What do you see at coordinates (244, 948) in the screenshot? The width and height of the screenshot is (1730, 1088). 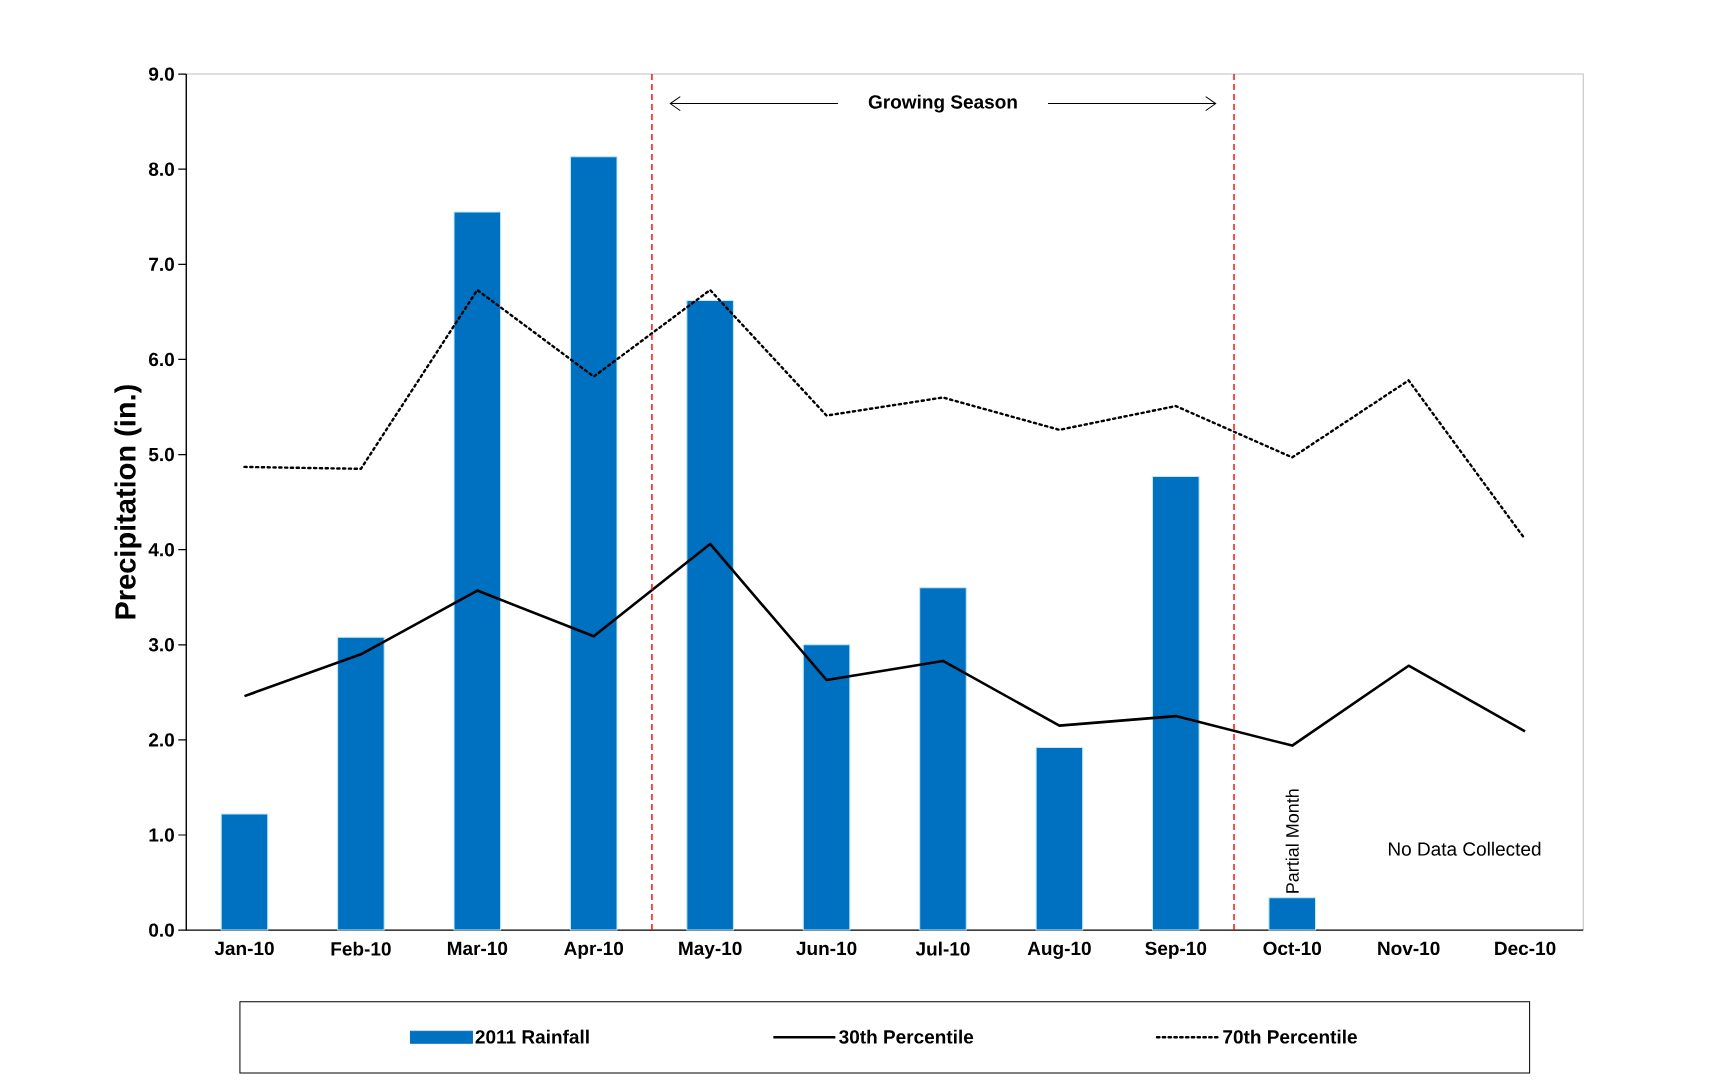 I see `x-tick-label: Jan-10` at bounding box center [244, 948].